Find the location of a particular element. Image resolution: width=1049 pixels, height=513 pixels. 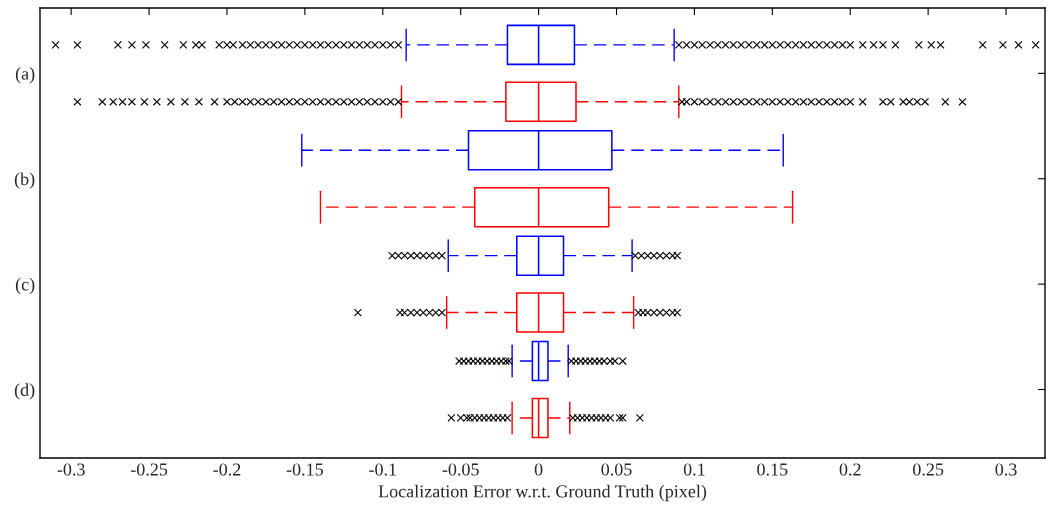

x-tick-label: 0.1 is located at coordinates (694, 469).